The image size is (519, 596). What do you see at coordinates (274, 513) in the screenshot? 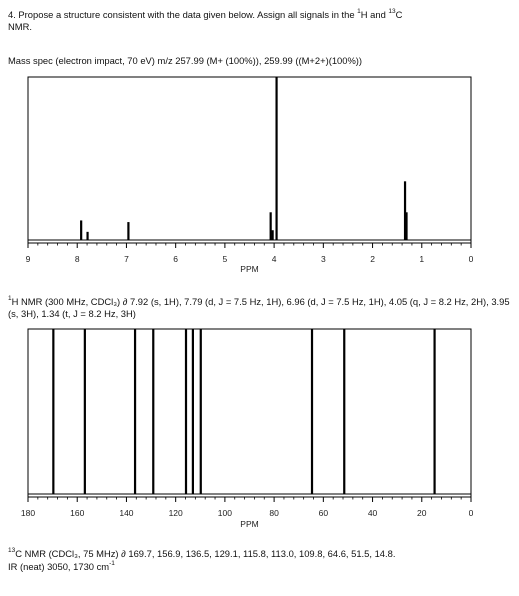
I see `tick-label: 80` at bounding box center [274, 513].